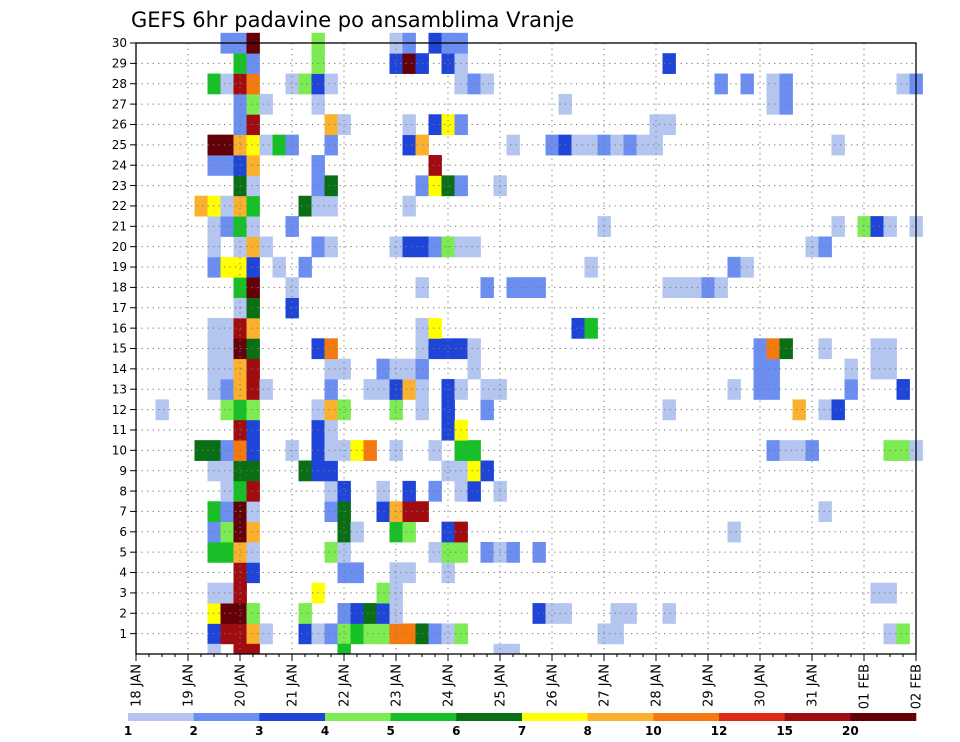 This screenshot has width=960, height=742. What do you see at coordinates (193, 731) in the screenshot?
I see `legend-label: 2` at bounding box center [193, 731].